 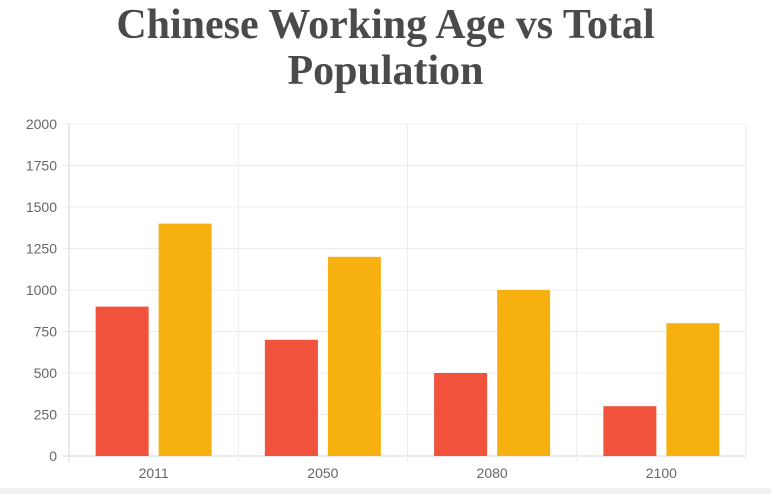 I want to click on y-tick-label: 2000, so click(x=41, y=124).